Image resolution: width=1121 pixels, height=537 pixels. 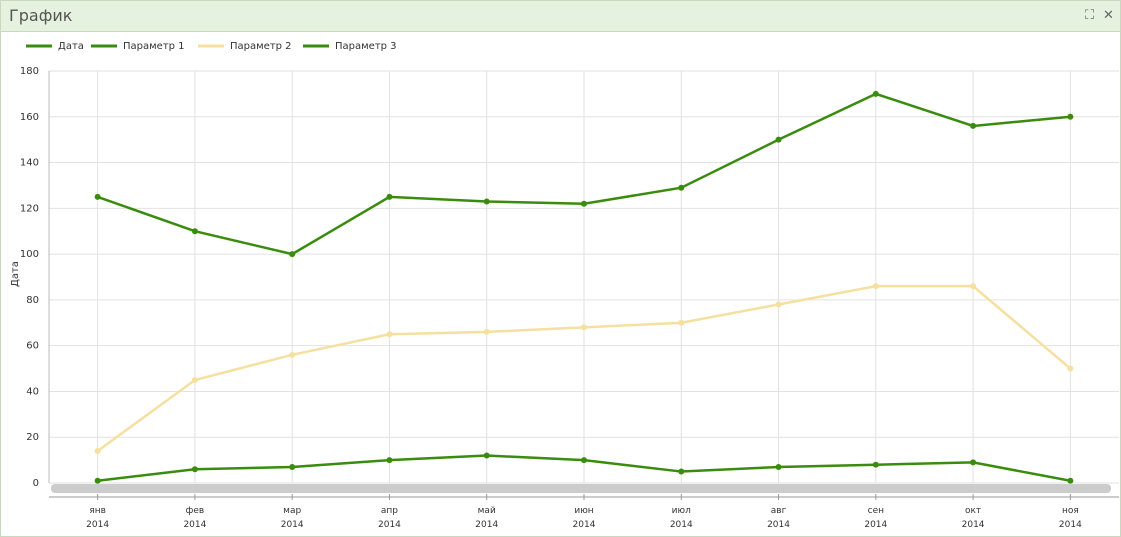 I want to click on legend-label: Параметр 1, so click(x=154, y=46).